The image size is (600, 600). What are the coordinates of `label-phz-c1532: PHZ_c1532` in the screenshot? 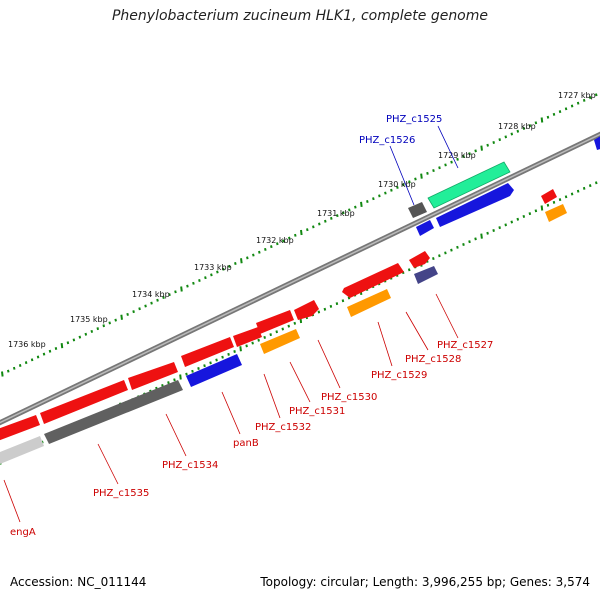 It's located at (283, 427).